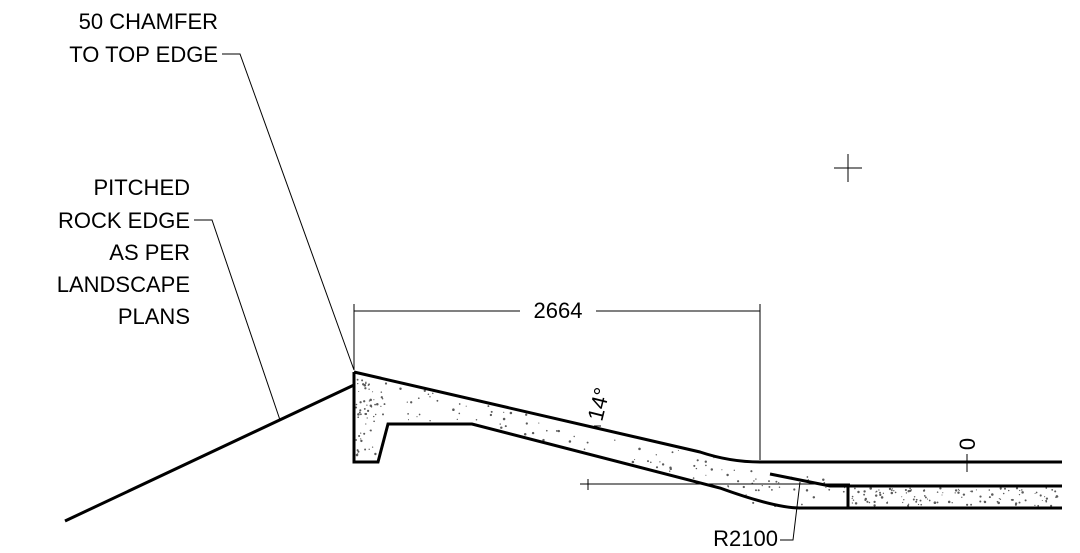 This screenshot has width=1080, height=553. Describe the element at coordinates (848, 168) in the screenshot. I see `cursor-crosshair` at that location.